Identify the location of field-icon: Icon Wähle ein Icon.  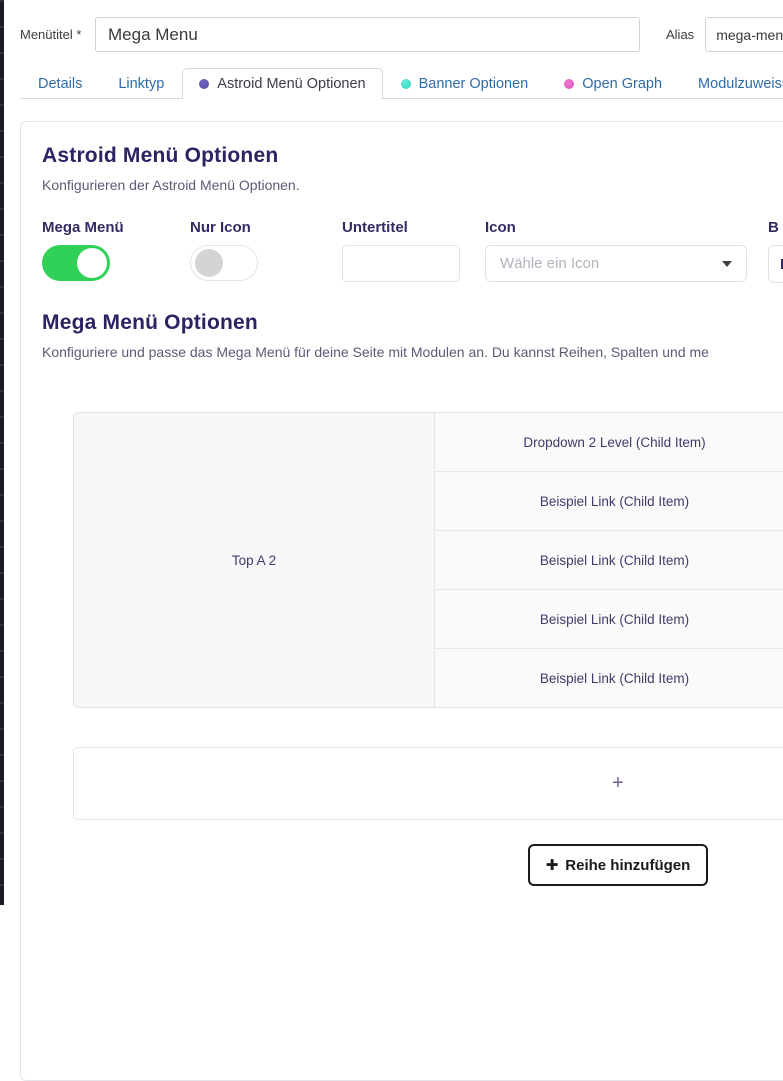
(626, 251).